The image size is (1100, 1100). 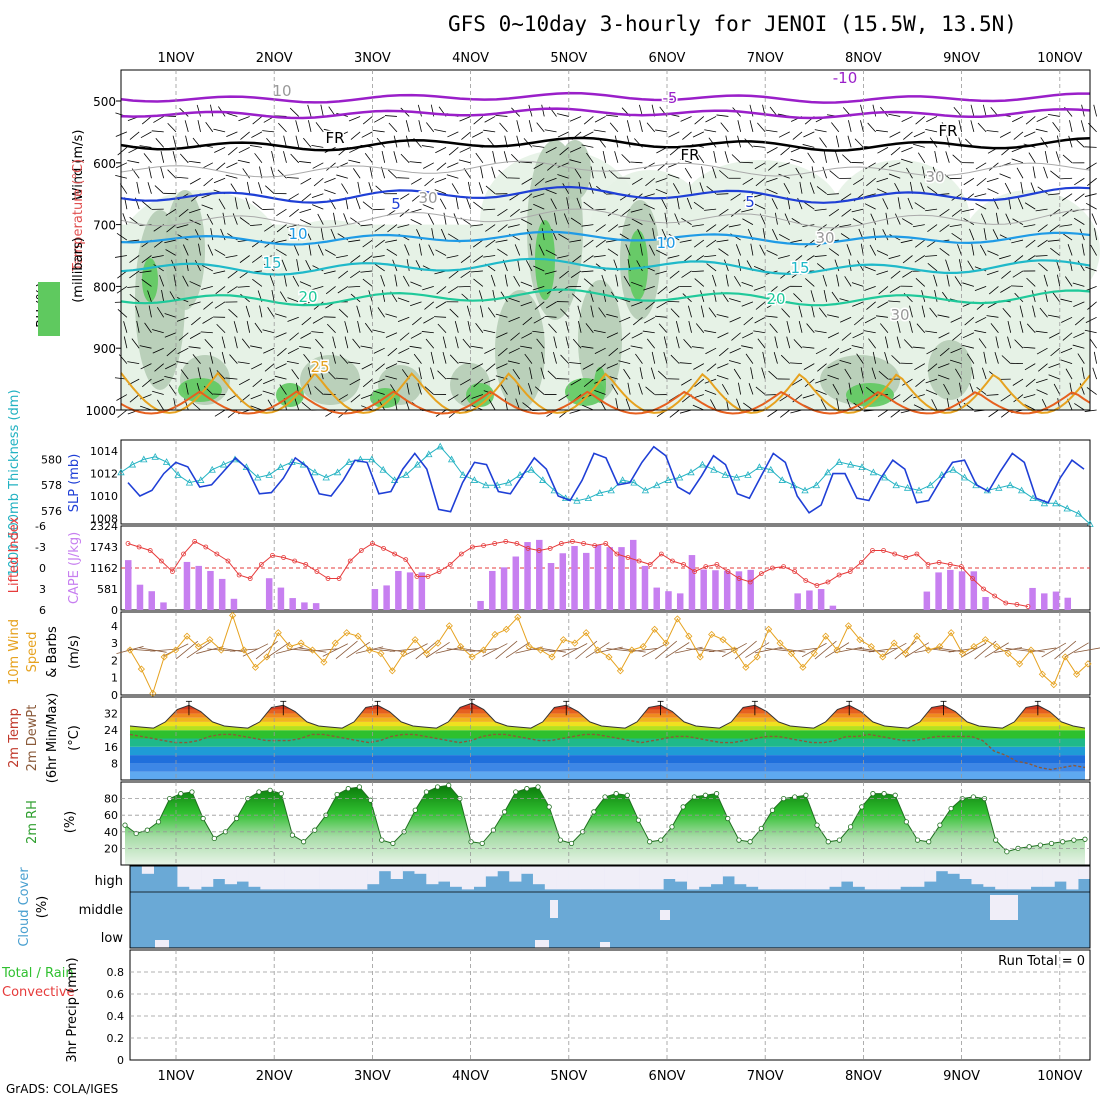 I want to click on temp-line, so click(x=607, y=715).